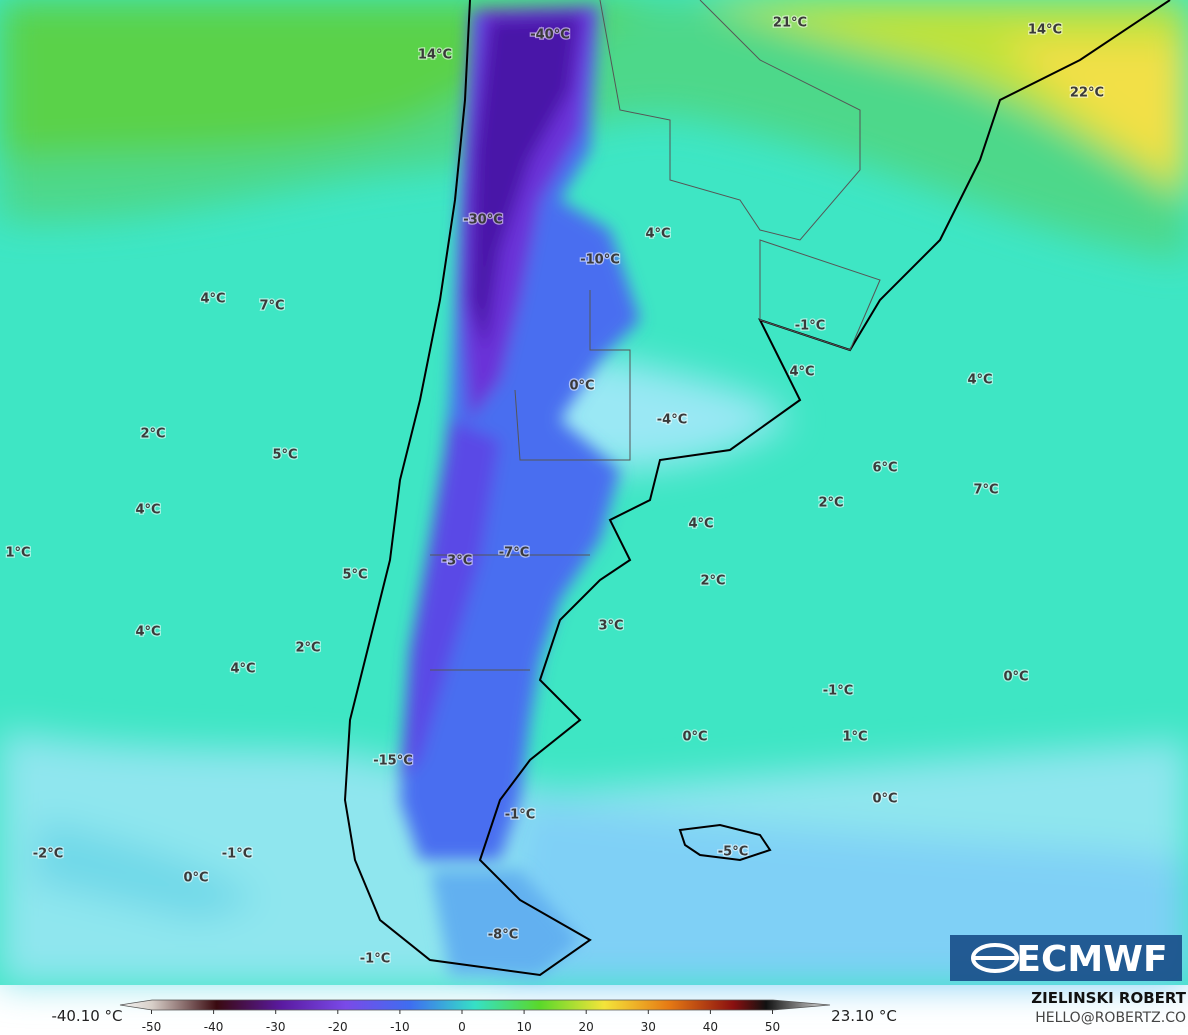  Describe the element at coordinates (648, 1027) in the screenshot. I see `colorbar-tick-label: 30` at that location.